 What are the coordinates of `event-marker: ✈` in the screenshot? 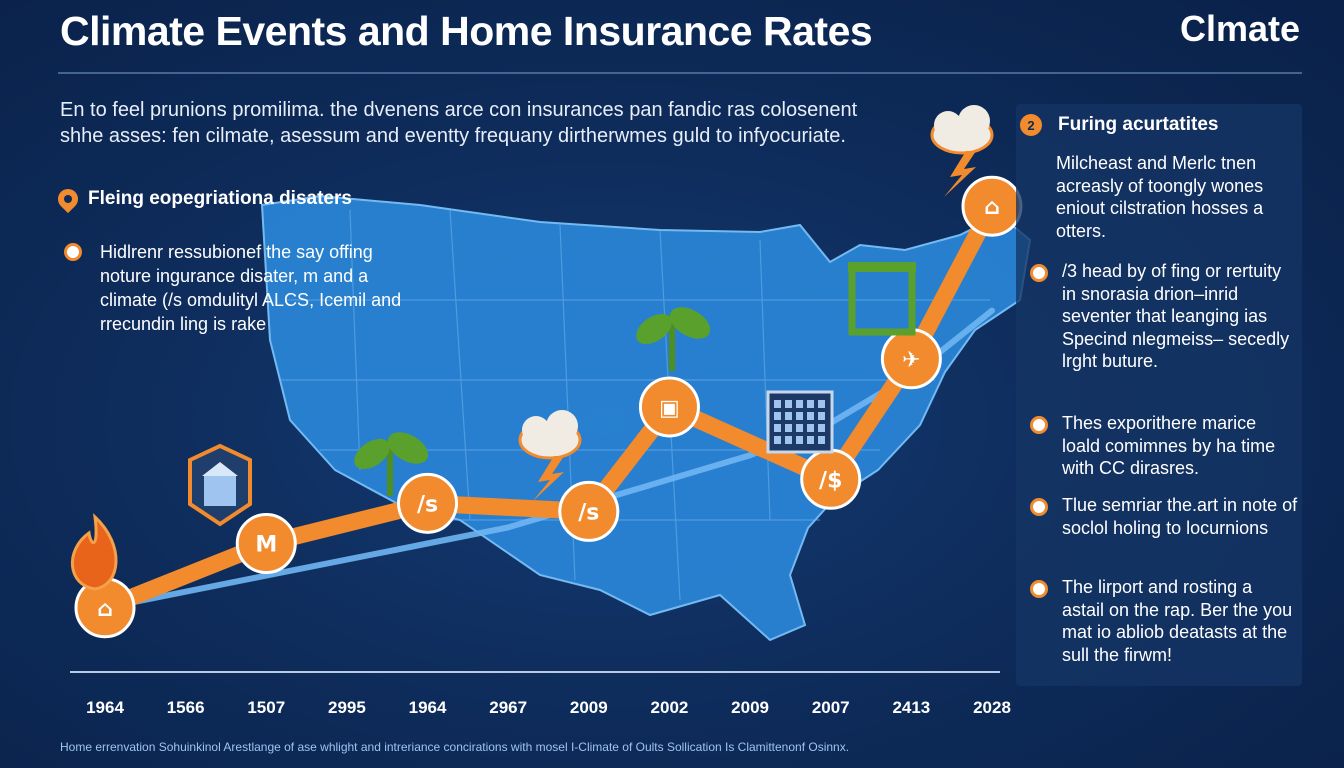 It's located at (911, 359).